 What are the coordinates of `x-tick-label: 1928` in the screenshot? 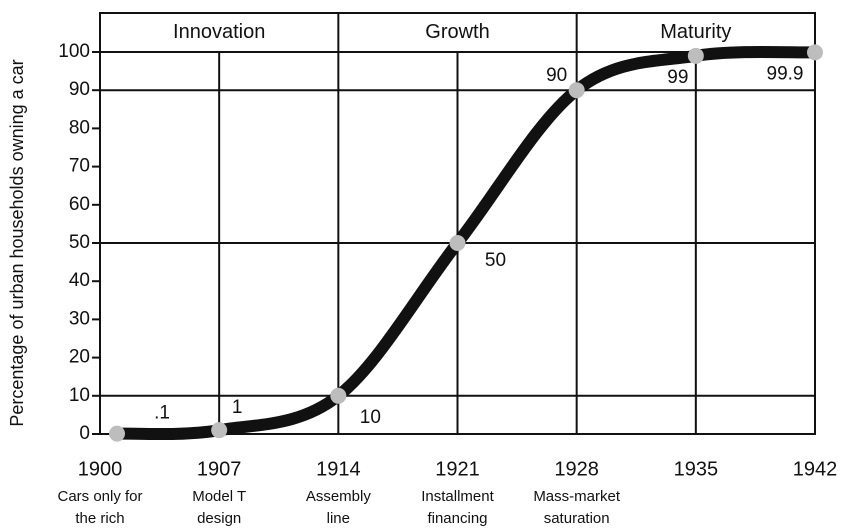 It's located at (576, 469).